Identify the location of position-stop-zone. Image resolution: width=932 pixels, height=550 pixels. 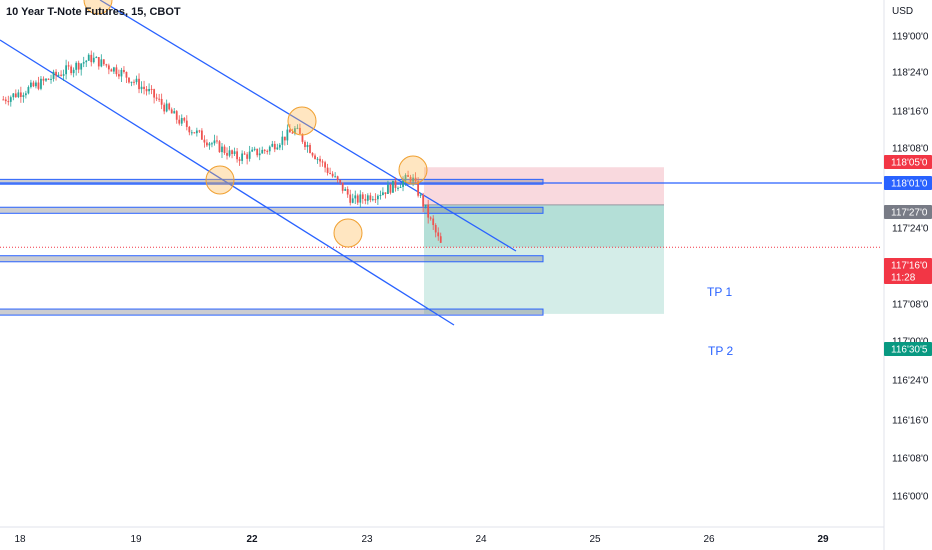
(544, 186).